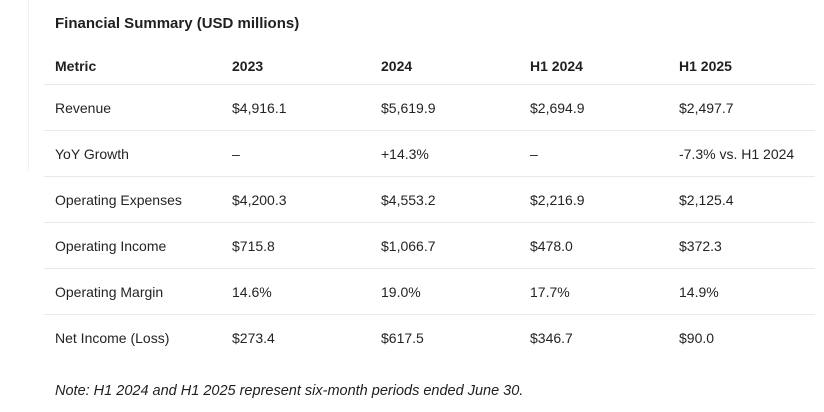 The width and height of the screenshot is (824, 412). I want to click on value-cell: $2,497.7, so click(706, 107).